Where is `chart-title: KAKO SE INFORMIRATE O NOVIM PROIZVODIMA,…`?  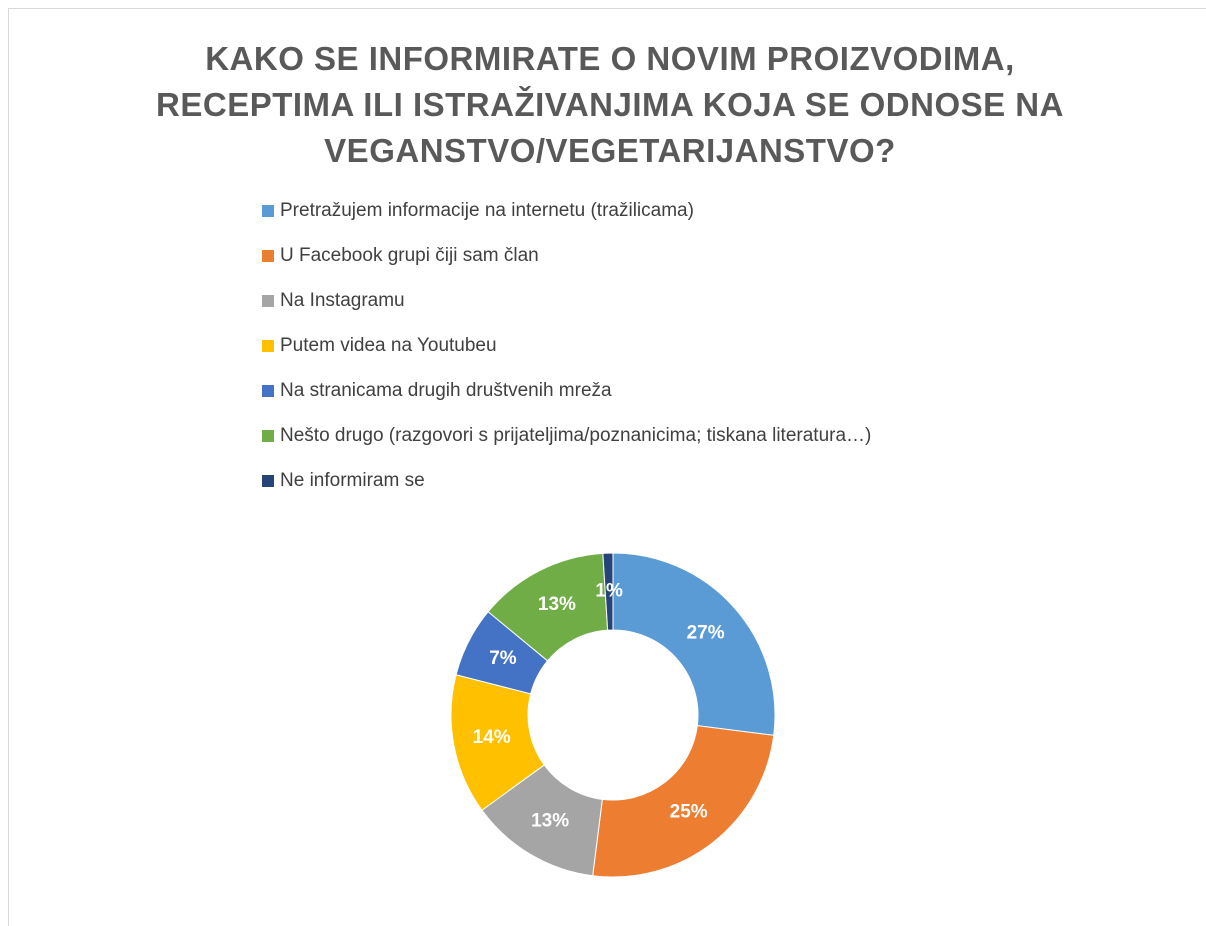
chart-title: KAKO SE INFORMIRATE O NOVIM PROIZVODIMA,… is located at coordinates (610, 104).